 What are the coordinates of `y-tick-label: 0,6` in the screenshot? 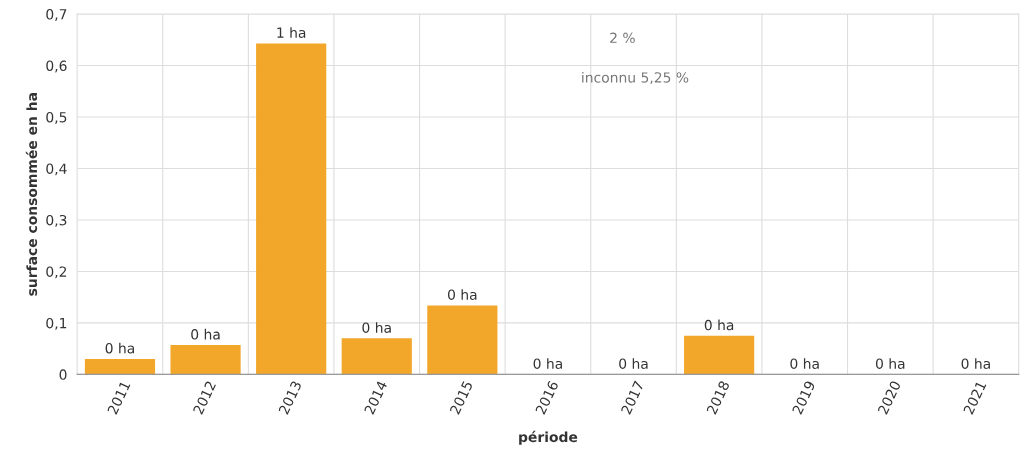 It's located at (56, 66).